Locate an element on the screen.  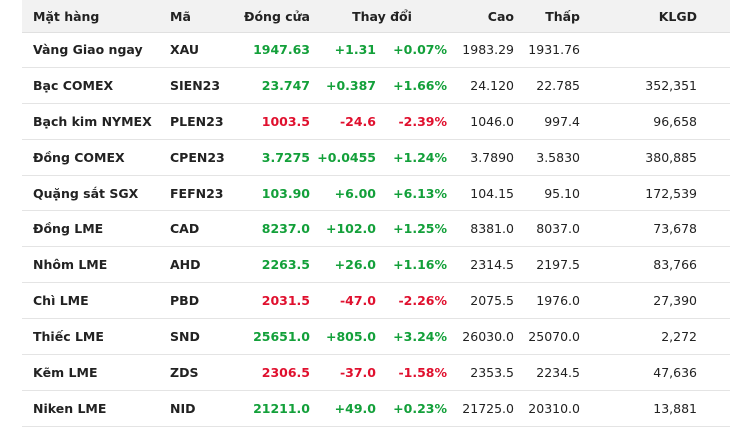
volume: 27,390 is located at coordinates (675, 301).